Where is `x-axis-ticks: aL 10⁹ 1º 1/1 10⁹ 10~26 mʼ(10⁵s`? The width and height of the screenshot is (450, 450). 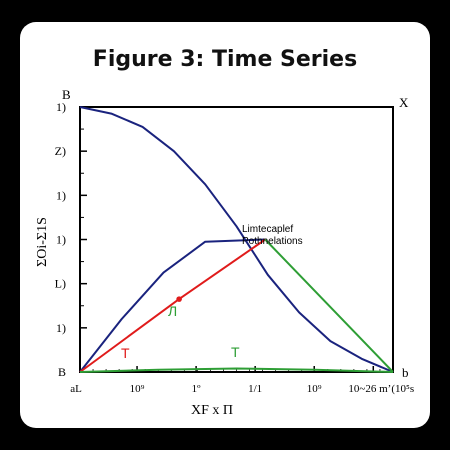
x-axis-ticks: aL 10⁹ 1º 1/1 10⁹ 10~26 mʼ(10⁵s is located at coordinates (242, 380).